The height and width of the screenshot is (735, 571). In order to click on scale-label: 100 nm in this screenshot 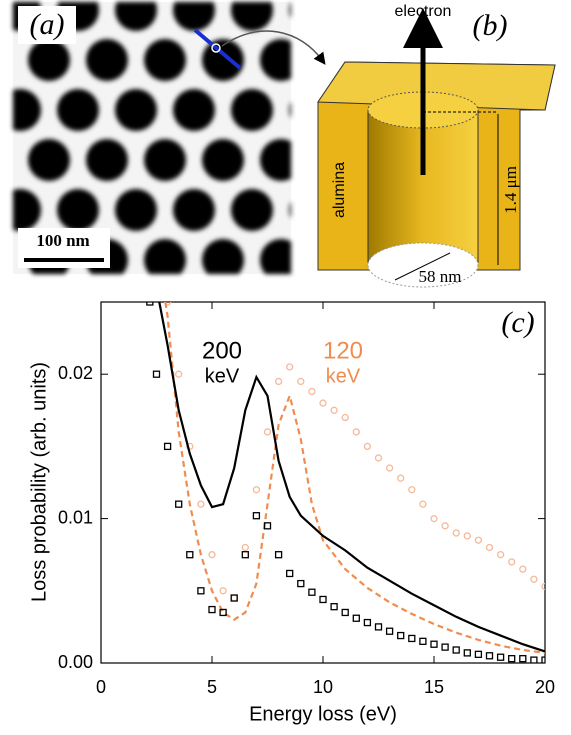, I will do `click(62, 240)`.